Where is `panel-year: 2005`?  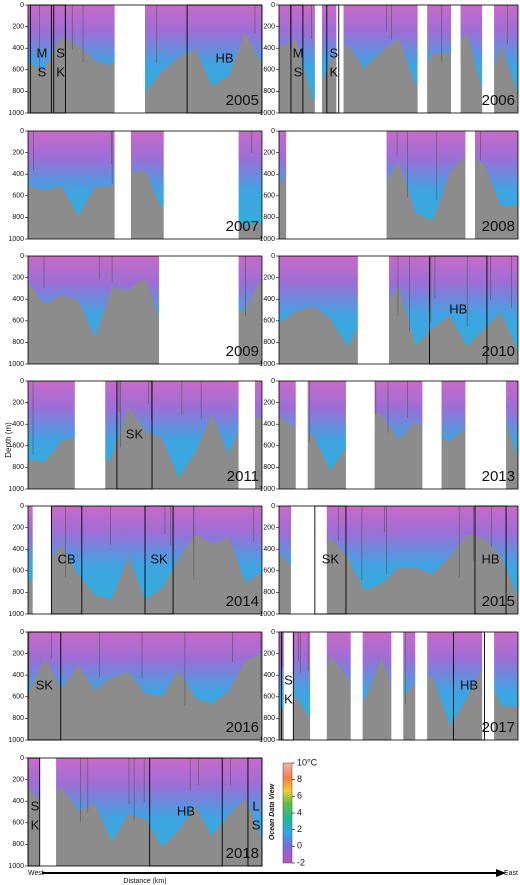
panel-year: 2005 is located at coordinates (242, 100).